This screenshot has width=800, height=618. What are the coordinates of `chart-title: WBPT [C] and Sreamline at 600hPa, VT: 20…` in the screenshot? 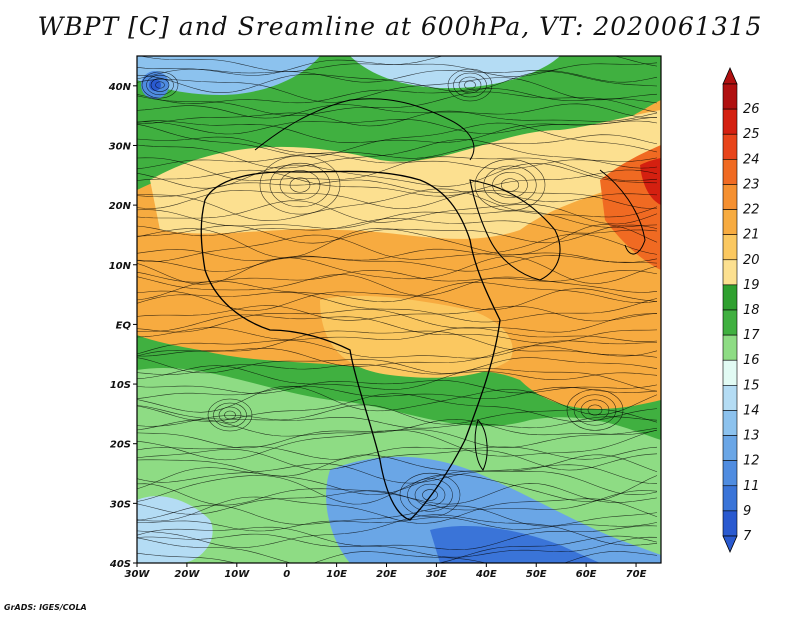 It's located at (400, 26).